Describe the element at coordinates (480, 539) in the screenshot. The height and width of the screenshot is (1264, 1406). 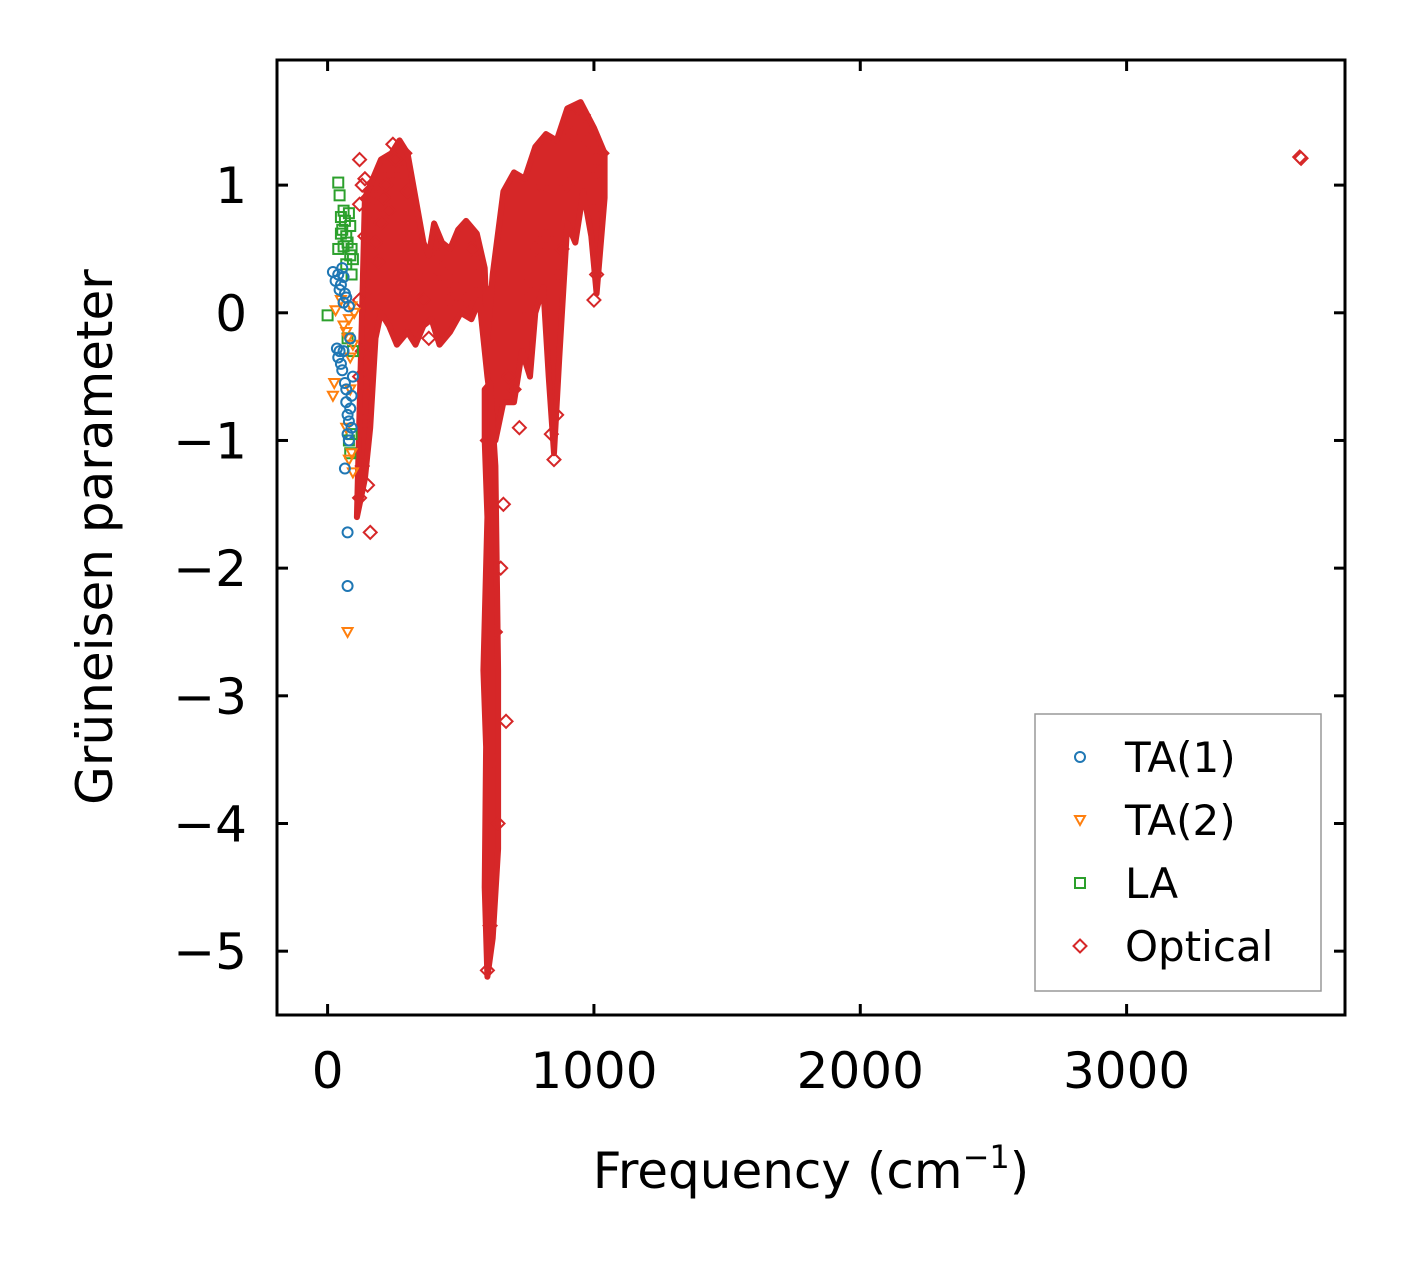
I see `optical-dense-bands` at that location.